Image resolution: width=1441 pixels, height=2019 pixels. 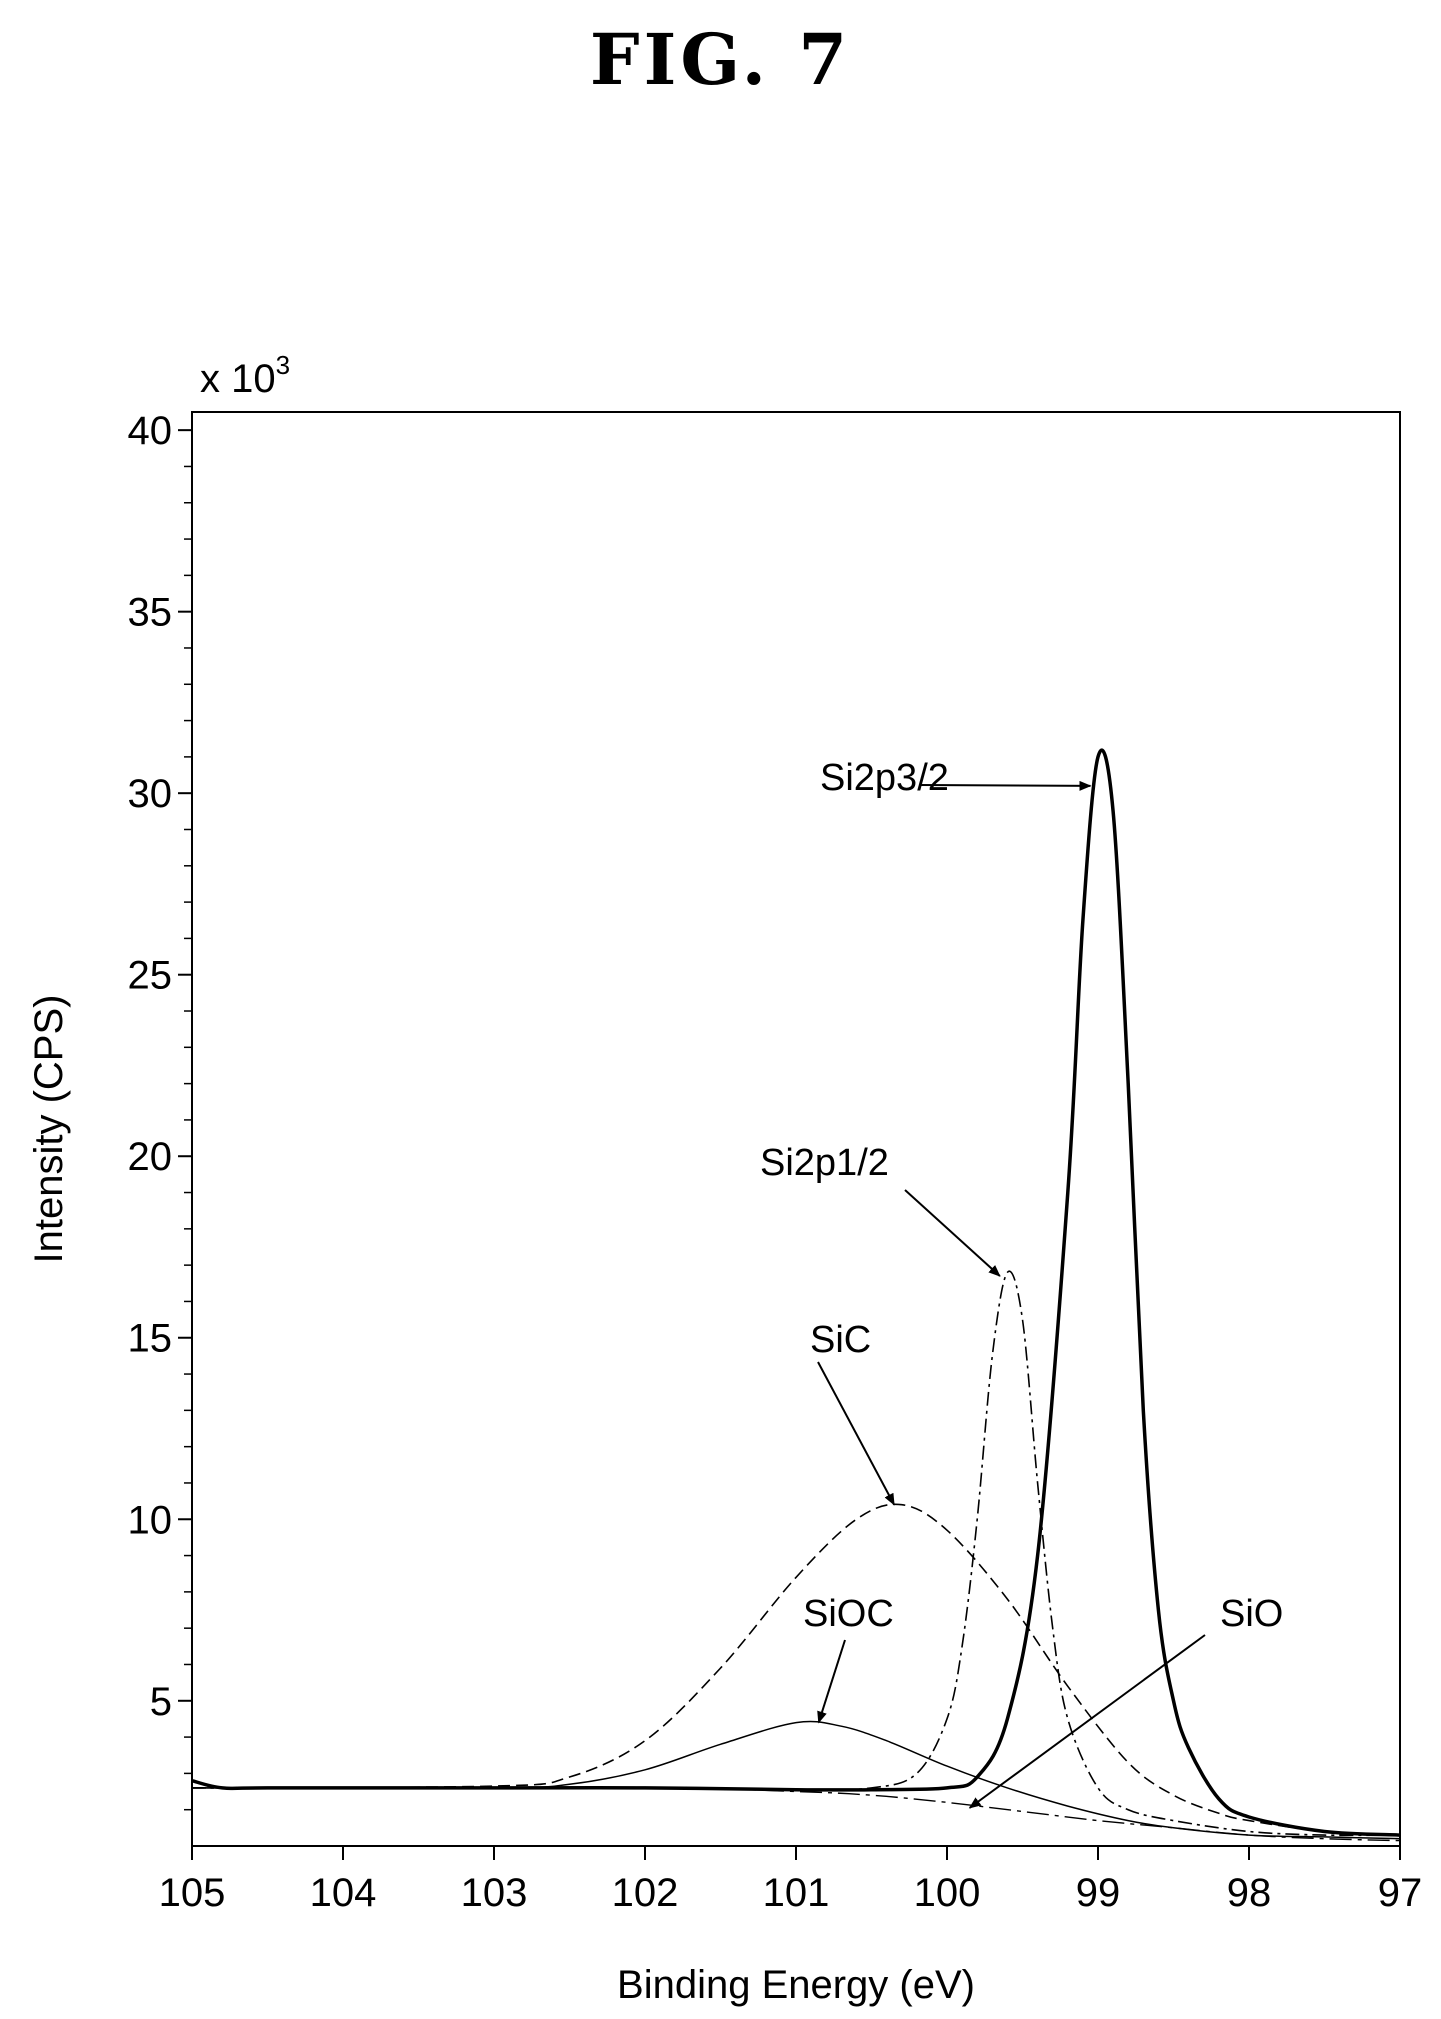 I want to click on y-tick-label: 40, so click(x=150, y=431).